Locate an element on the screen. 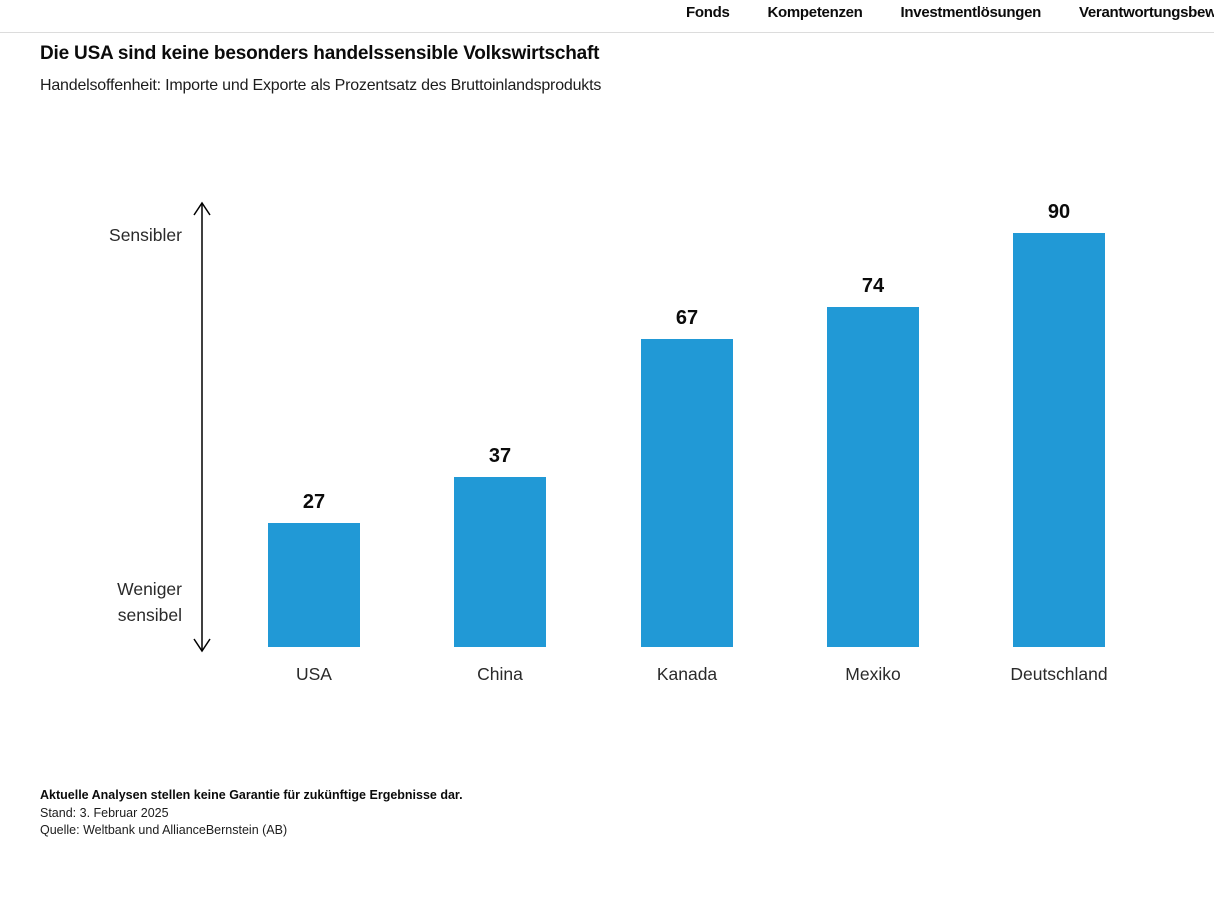 The width and height of the screenshot is (1214, 899). vertical-axis-arrow-icon is located at coordinates (202, 427).